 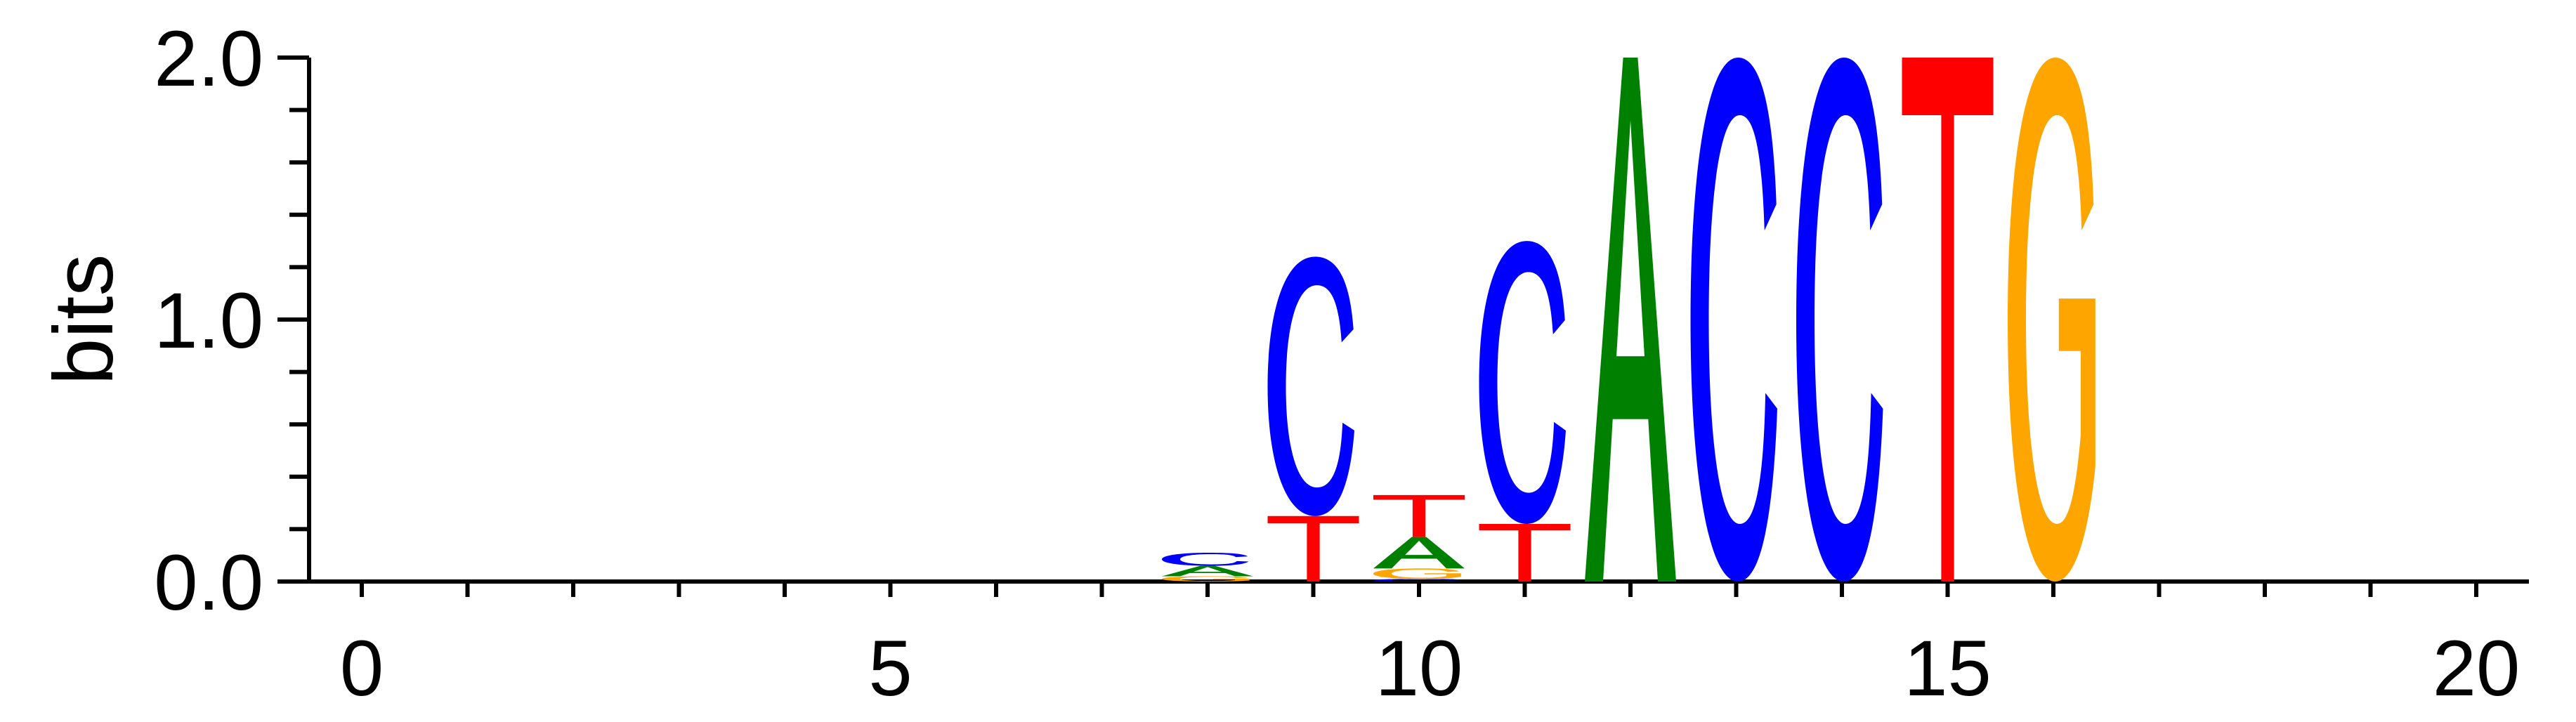 I want to click on y-tick-label: 2.0, so click(x=209, y=59).